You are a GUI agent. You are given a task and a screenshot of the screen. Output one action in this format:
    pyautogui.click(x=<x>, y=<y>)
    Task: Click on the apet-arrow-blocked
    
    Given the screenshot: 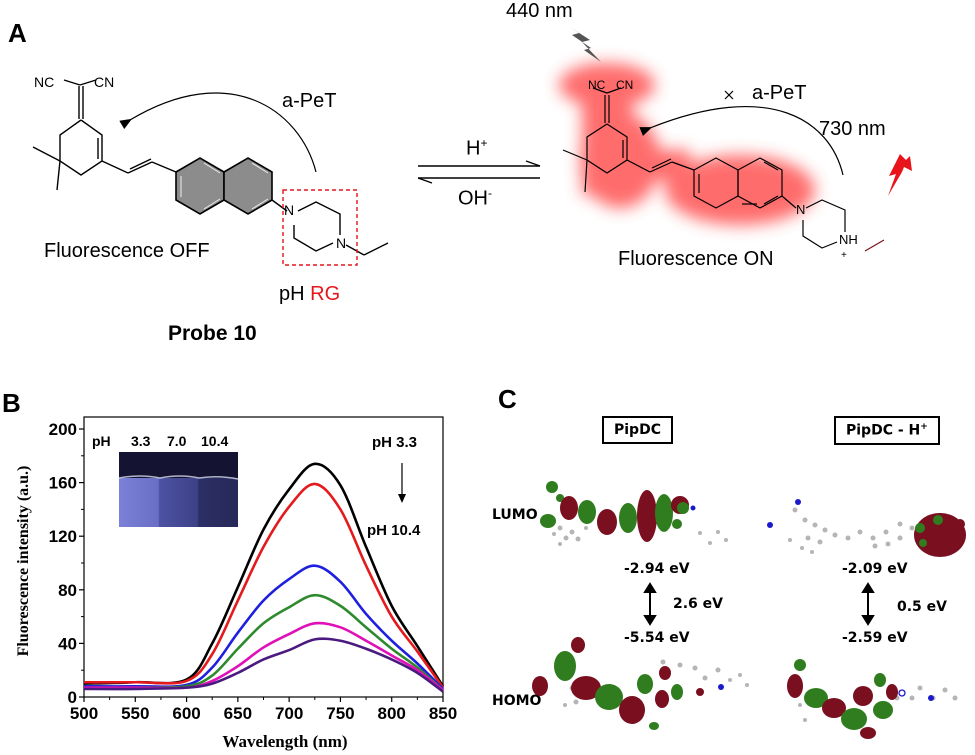 What is the action you would take?
    pyautogui.click(x=741, y=141)
    